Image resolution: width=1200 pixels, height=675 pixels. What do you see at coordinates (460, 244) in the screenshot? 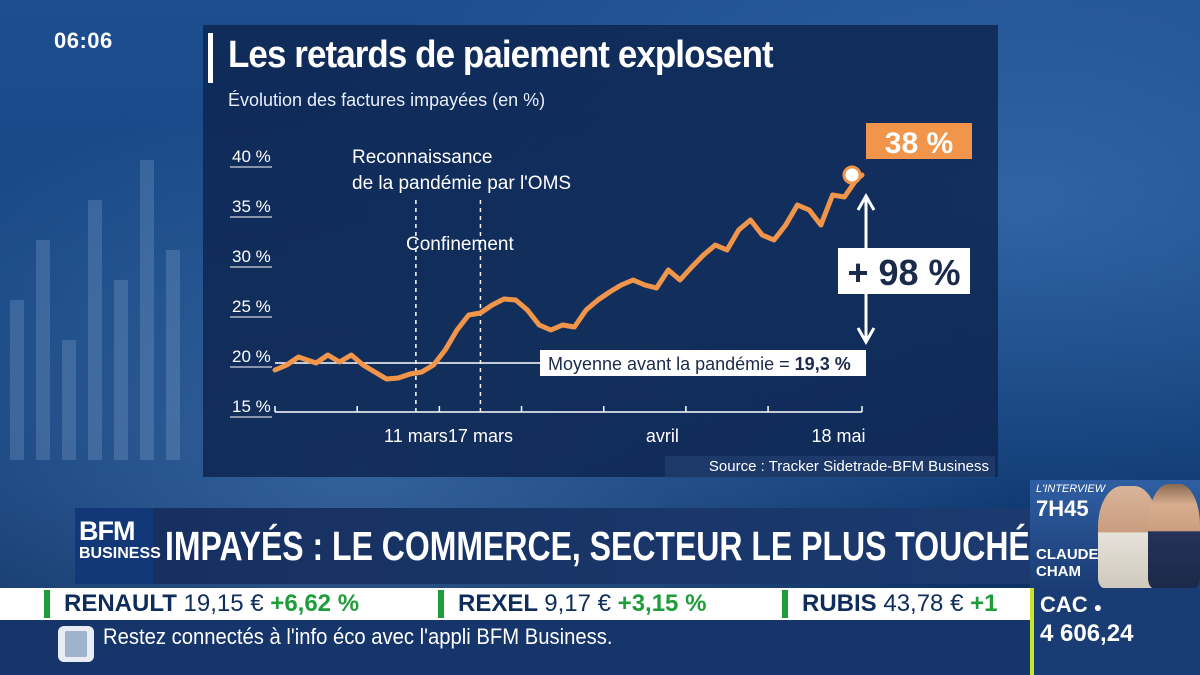
I see `event-label-confinement: Confinement` at bounding box center [460, 244].